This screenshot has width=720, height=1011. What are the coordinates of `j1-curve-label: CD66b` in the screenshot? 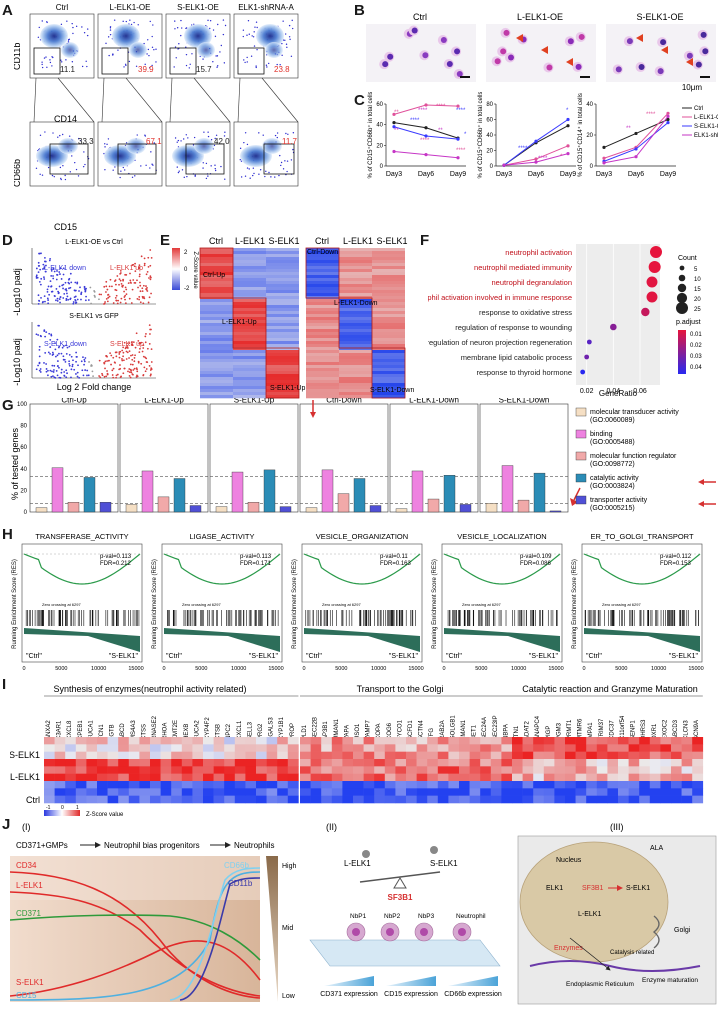 It's located at (236, 865).